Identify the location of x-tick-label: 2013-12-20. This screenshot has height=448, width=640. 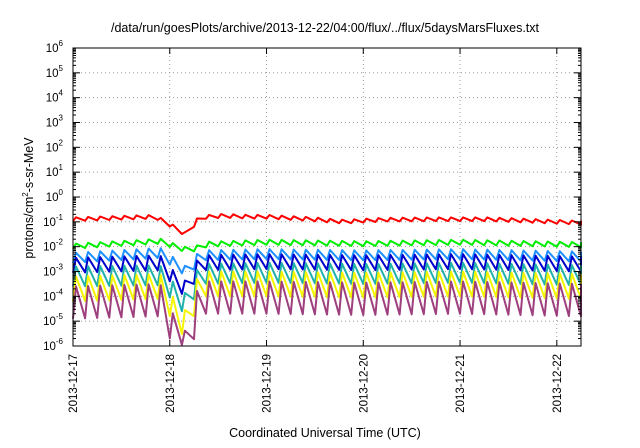
(364, 383).